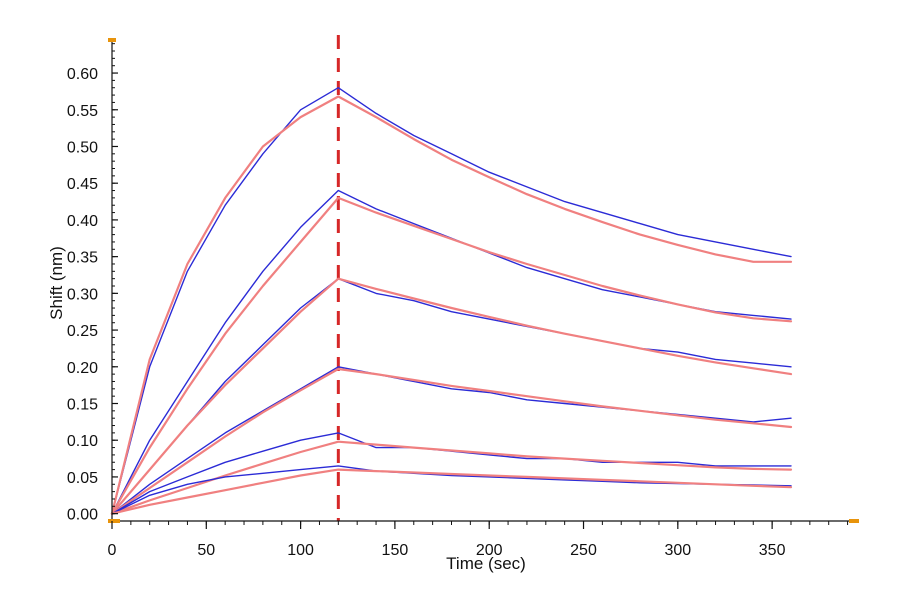 The width and height of the screenshot is (900, 600). Describe the element at coordinates (56, 283) in the screenshot. I see `y-axis-label: Shift (nm)` at that location.